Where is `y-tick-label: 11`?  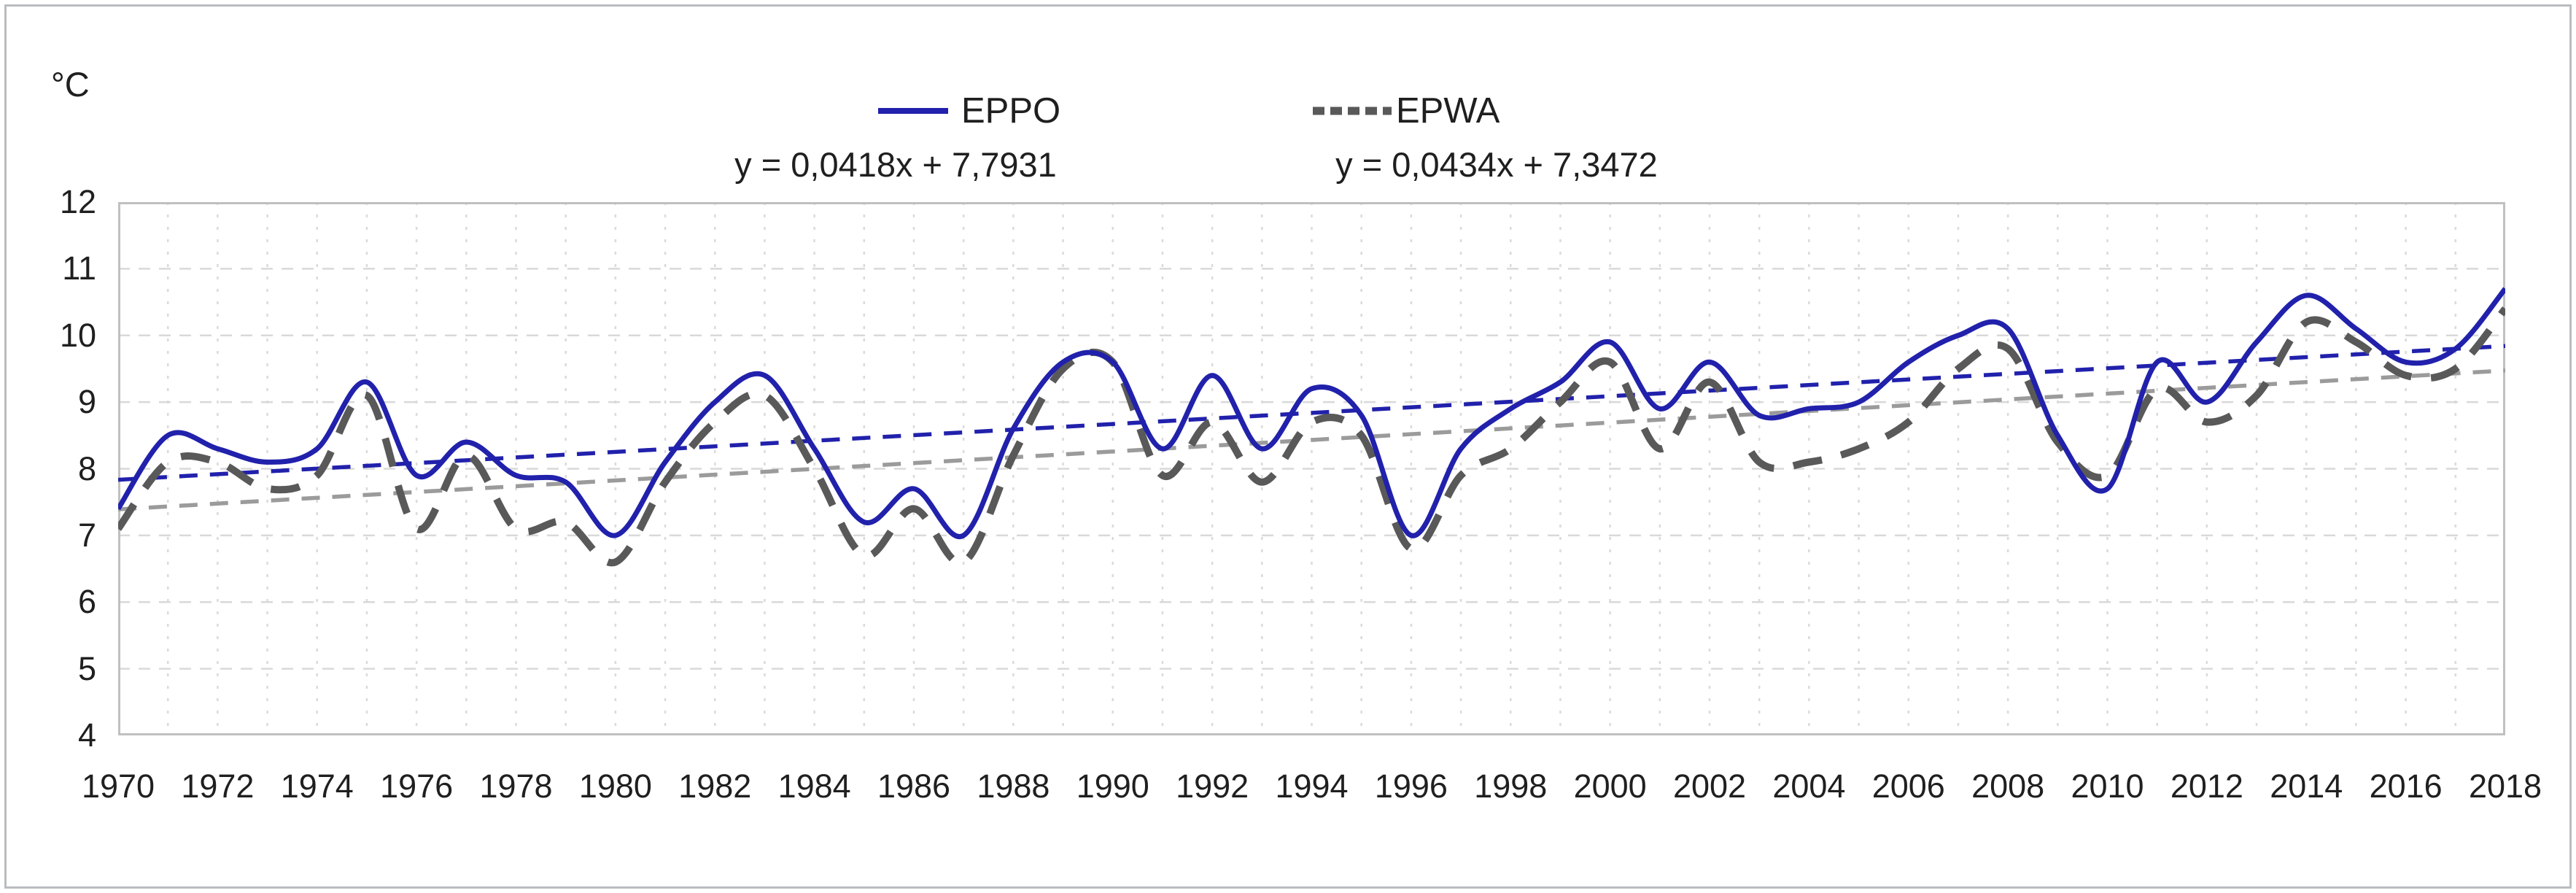
y-tick-label: 11 is located at coordinates (79, 268).